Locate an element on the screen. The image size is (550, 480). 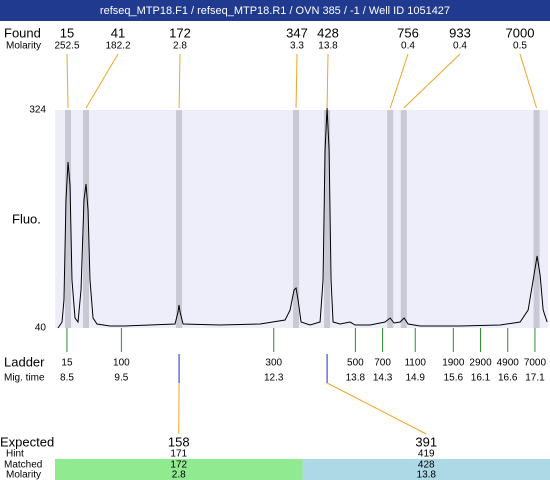
ladder-time: 16.1 is located at coordinates (481, 378).